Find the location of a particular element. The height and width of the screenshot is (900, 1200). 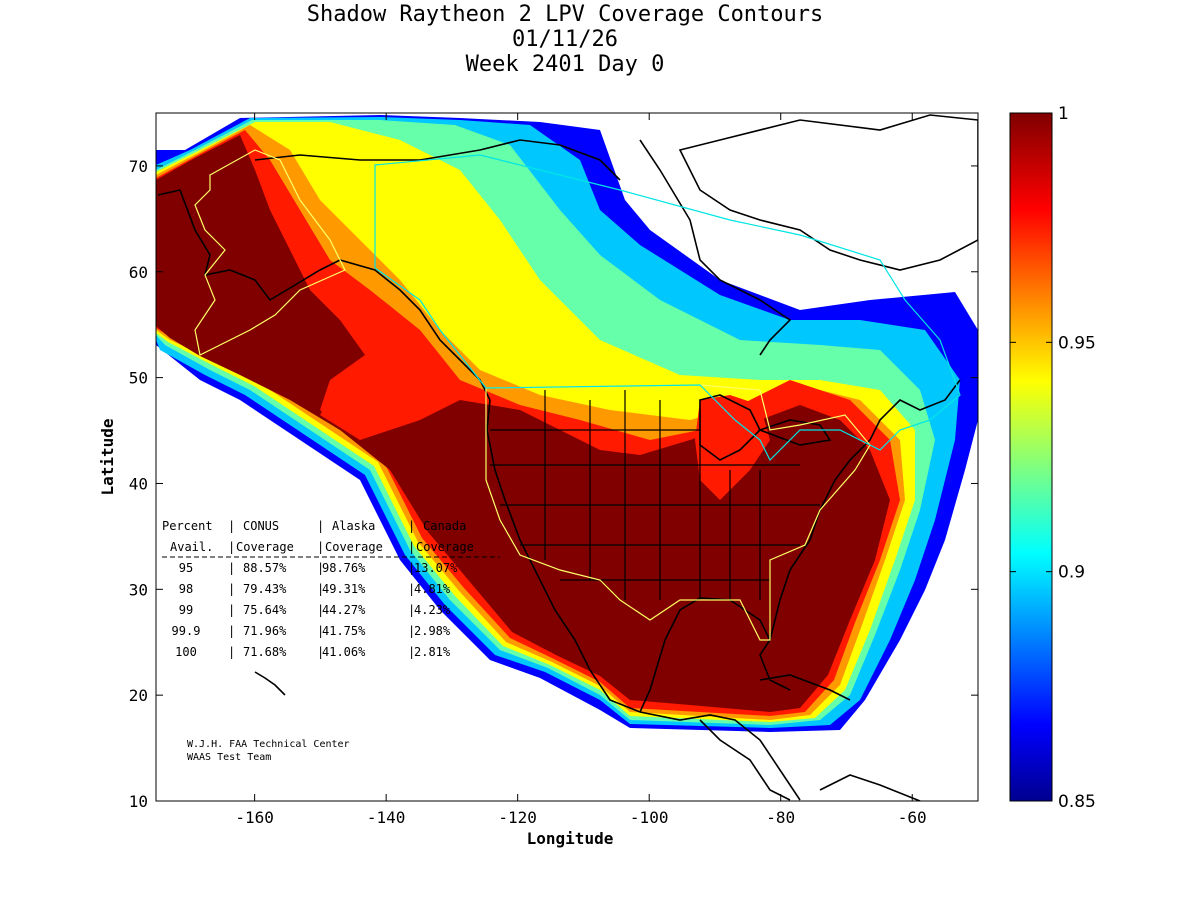

table-cell: 44.27% is located at coordinates (344, 610).